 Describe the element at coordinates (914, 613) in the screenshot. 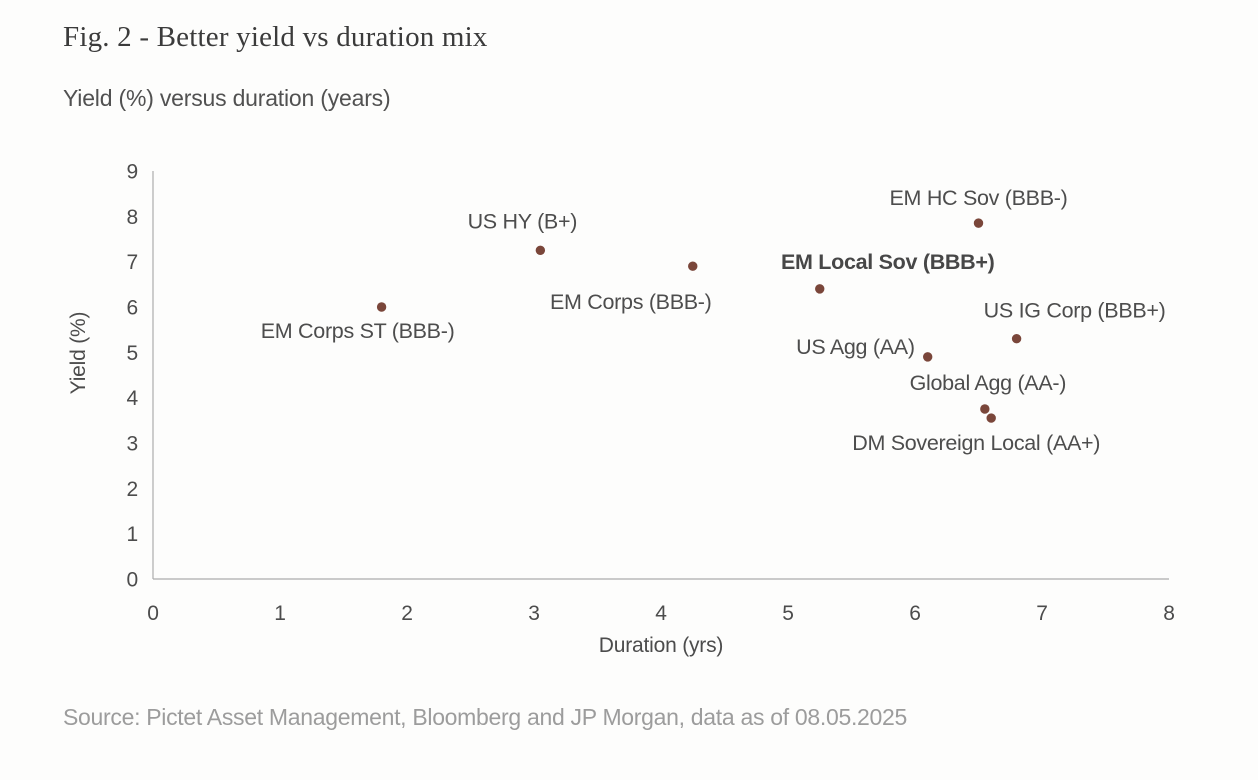

I see `x-tick-label: 6` at that location.